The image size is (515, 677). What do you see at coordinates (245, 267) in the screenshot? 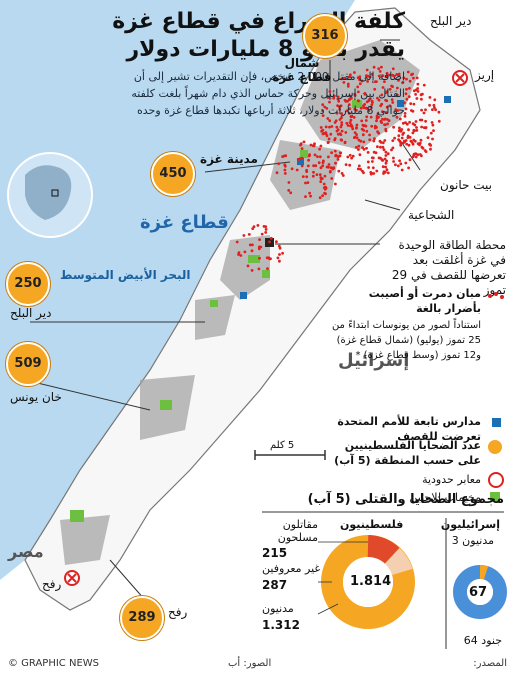
I see `urban-central` at bounding box center [245, 267].